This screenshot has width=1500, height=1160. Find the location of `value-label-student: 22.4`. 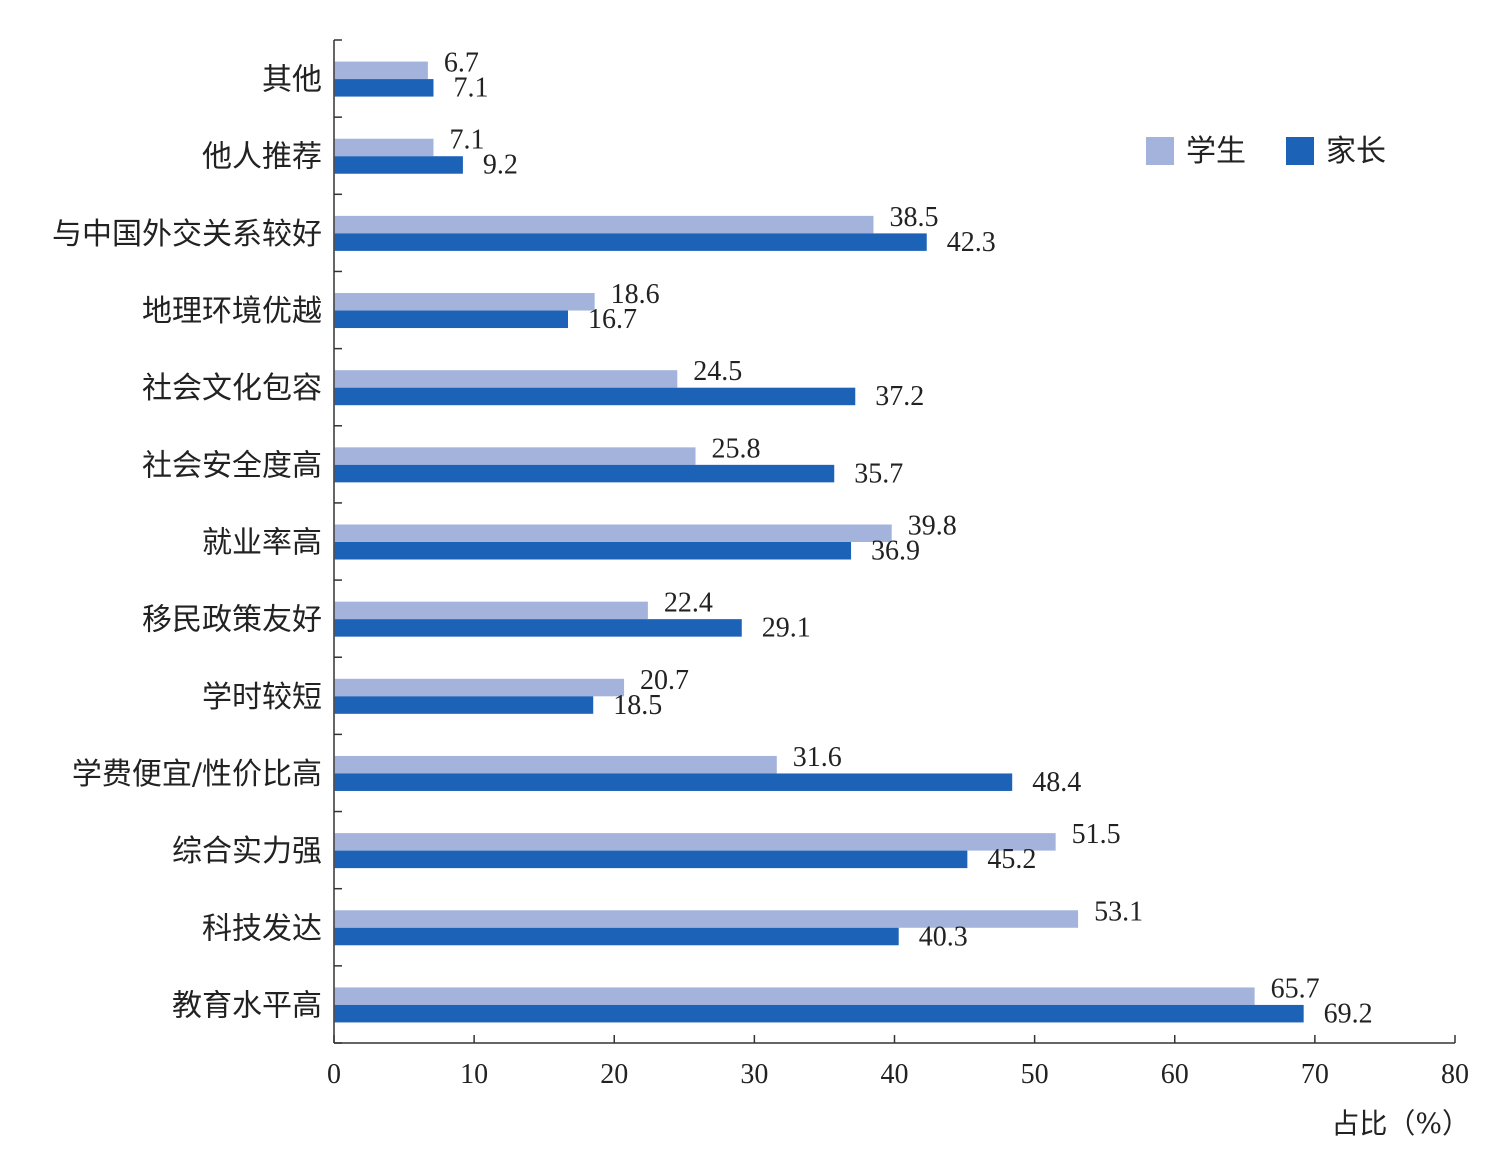

value-label-student: 22.4 is located at coordinates (688, 603).